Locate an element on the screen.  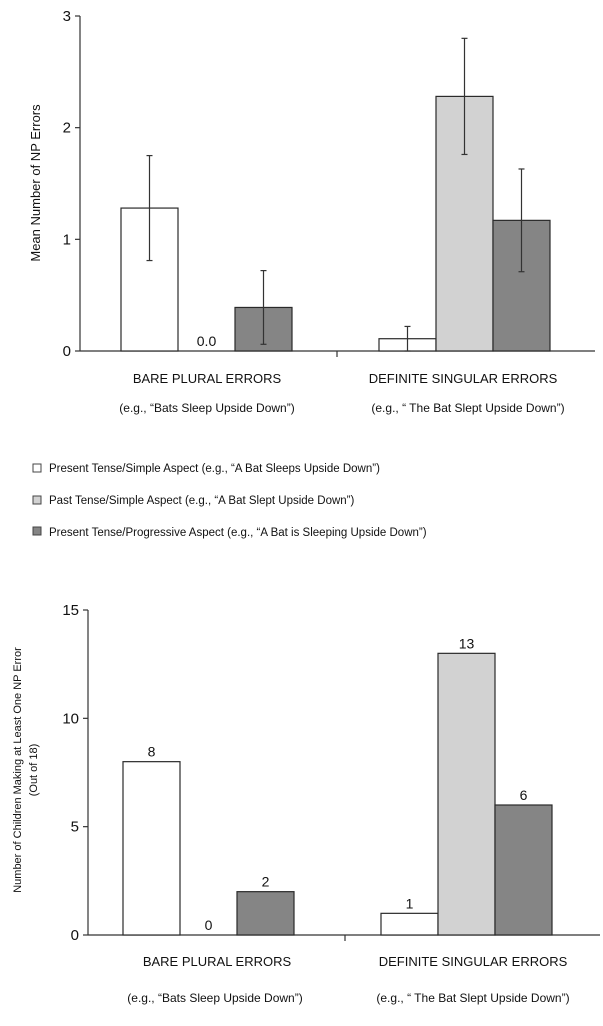
chart2-data-label-definite-singular-present-simple: 1 is located at coordinates (410, 903).